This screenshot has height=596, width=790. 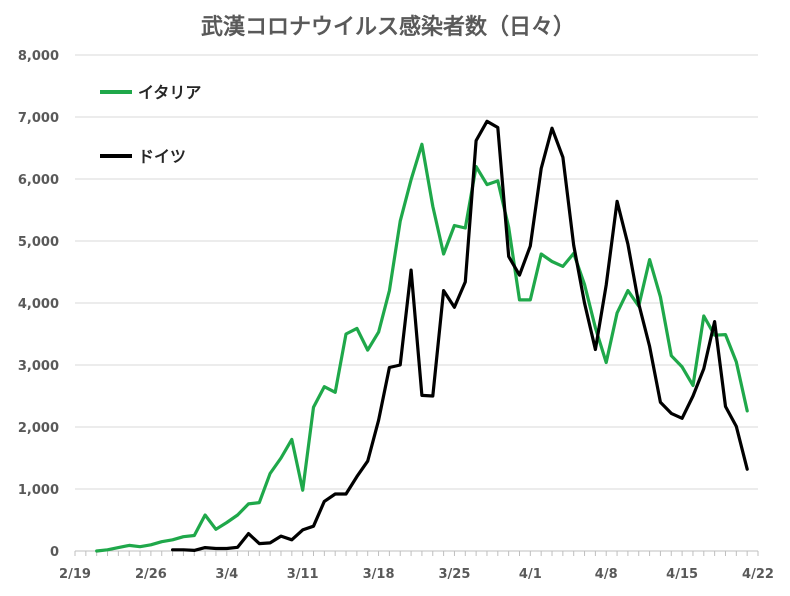 I want to click on legend-label-germany: ドイツ, so click(x=162, y=156).